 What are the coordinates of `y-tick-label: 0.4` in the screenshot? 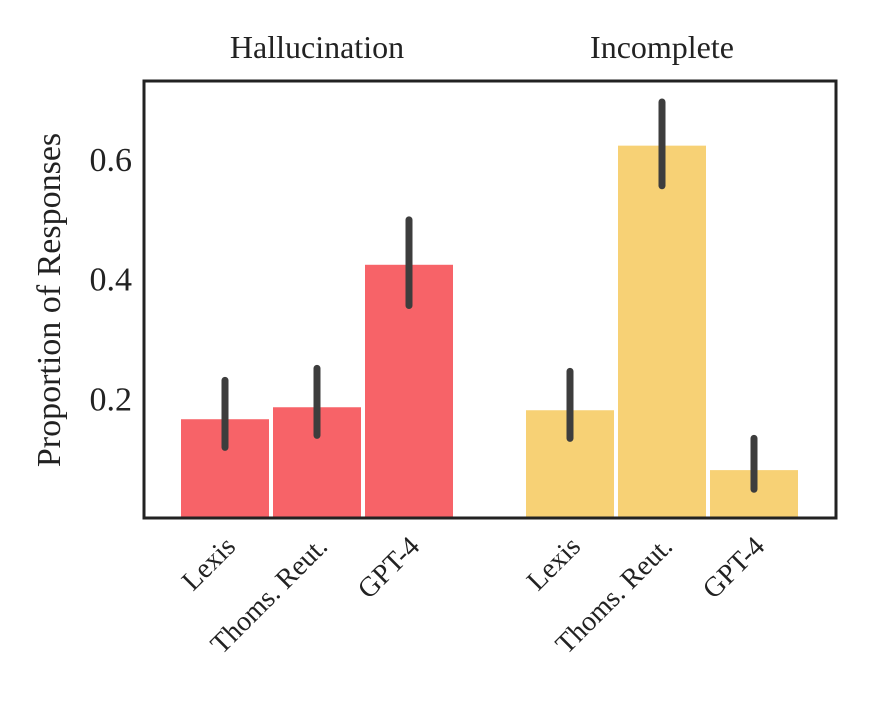 It's located at (111, 280).